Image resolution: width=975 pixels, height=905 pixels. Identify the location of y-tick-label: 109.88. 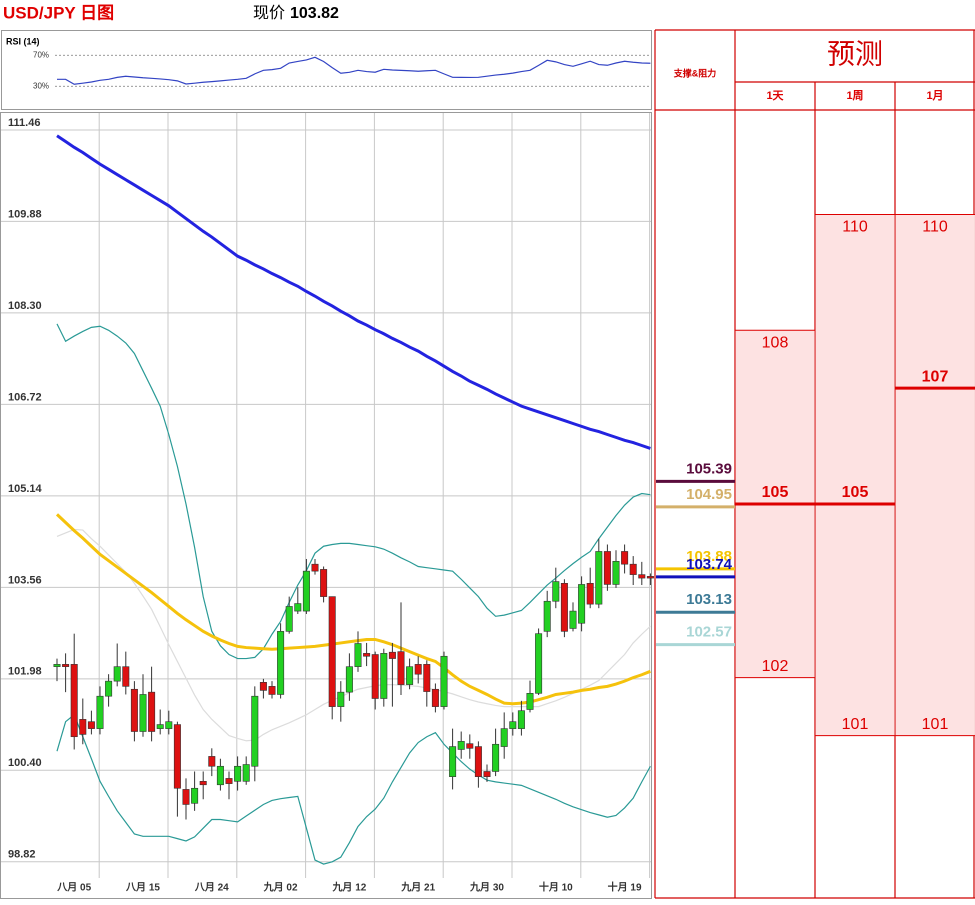
(25, 214).